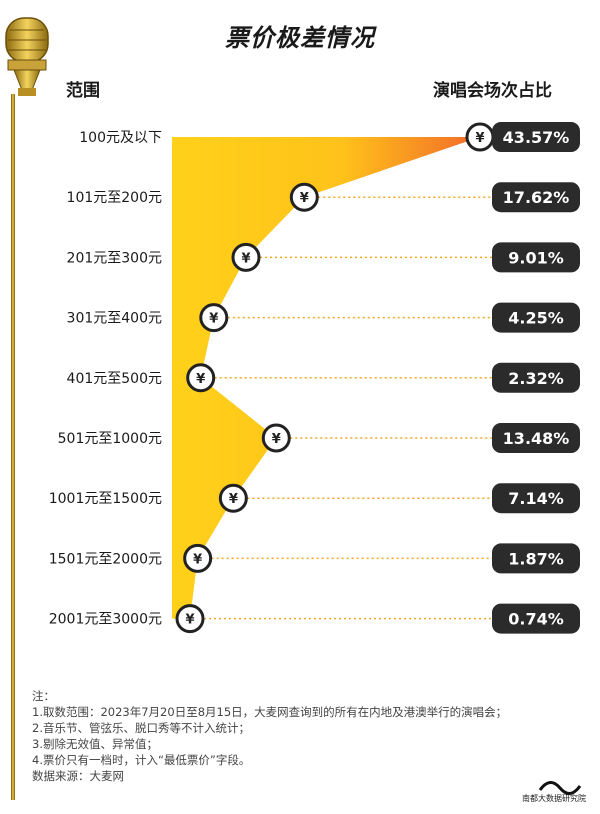 This screenshot has width=600, height=814. Describe the element at coordinates (105, 559) in the screenshot. I see `category-label: 1501元至2000元` at that location.